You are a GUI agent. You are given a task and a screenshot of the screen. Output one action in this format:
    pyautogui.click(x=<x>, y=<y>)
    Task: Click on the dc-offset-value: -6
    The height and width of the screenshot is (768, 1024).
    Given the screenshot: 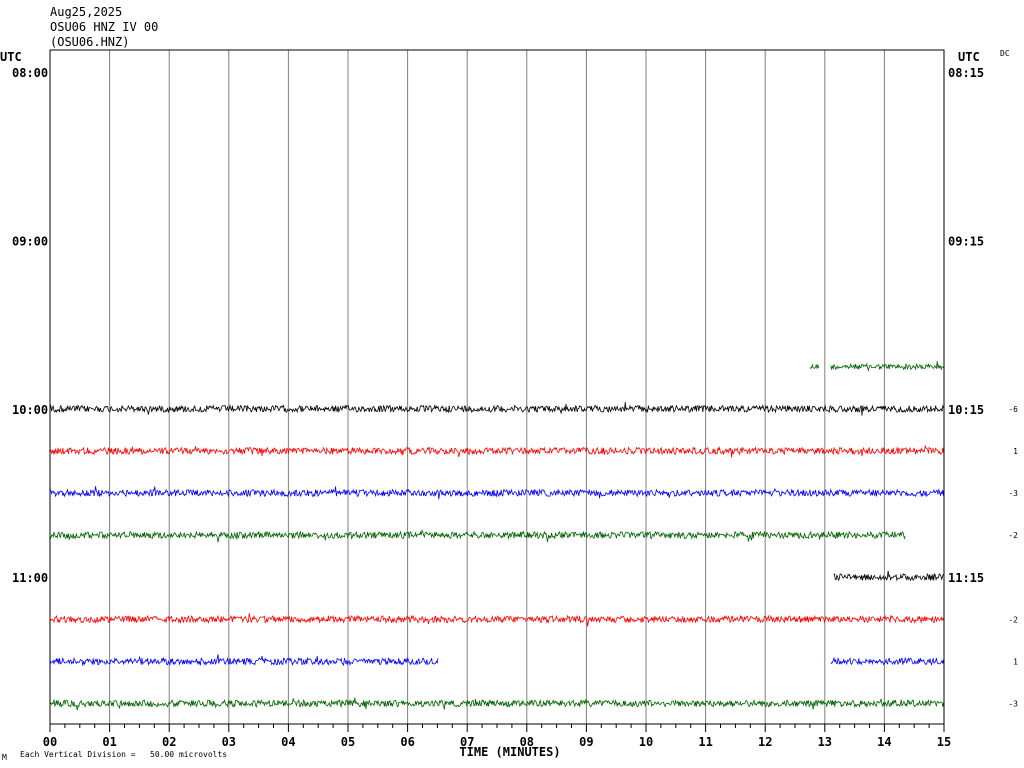 What is the action you would take?
    pyautogui.click(x=1013, y=409)
    